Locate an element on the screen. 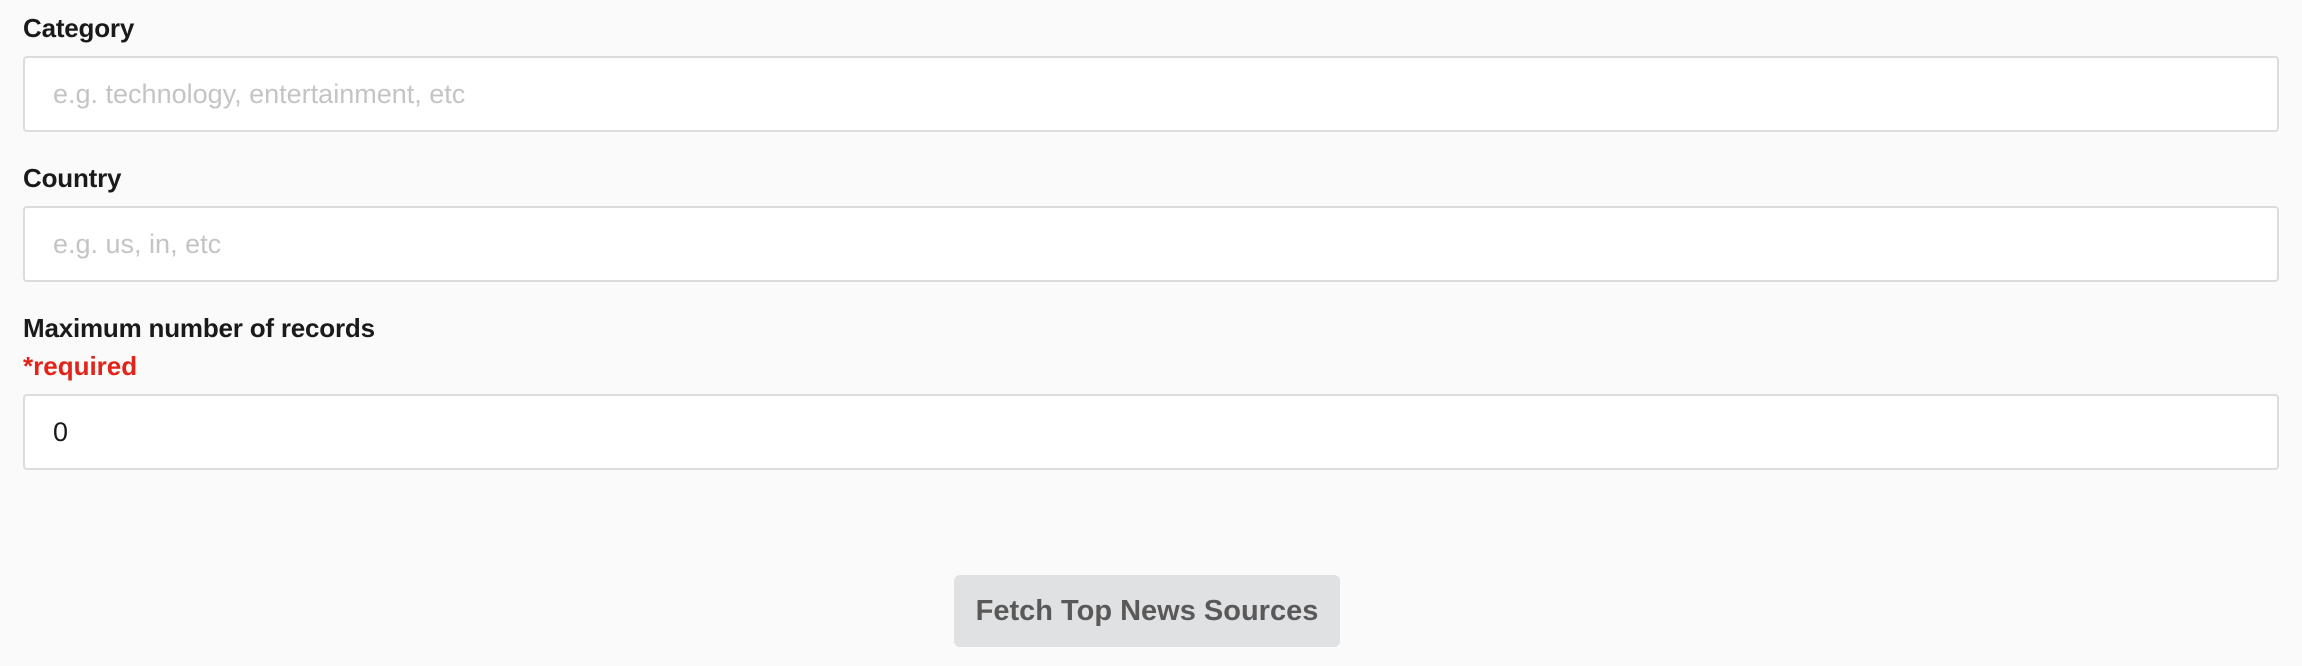 Image resolution: width=2302 pixels, height=666 pixels. fetch-top-news-sources-button: Fetch Top News Sources is located at coordinates (1147, 611).